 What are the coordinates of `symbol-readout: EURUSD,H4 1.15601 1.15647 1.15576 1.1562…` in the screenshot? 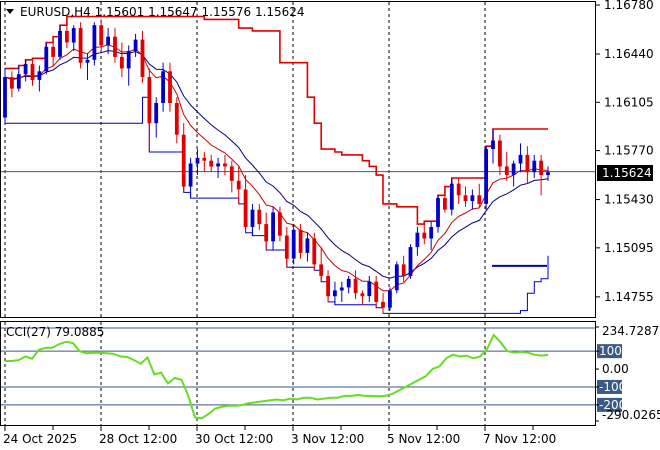 It's located at (162, 12).